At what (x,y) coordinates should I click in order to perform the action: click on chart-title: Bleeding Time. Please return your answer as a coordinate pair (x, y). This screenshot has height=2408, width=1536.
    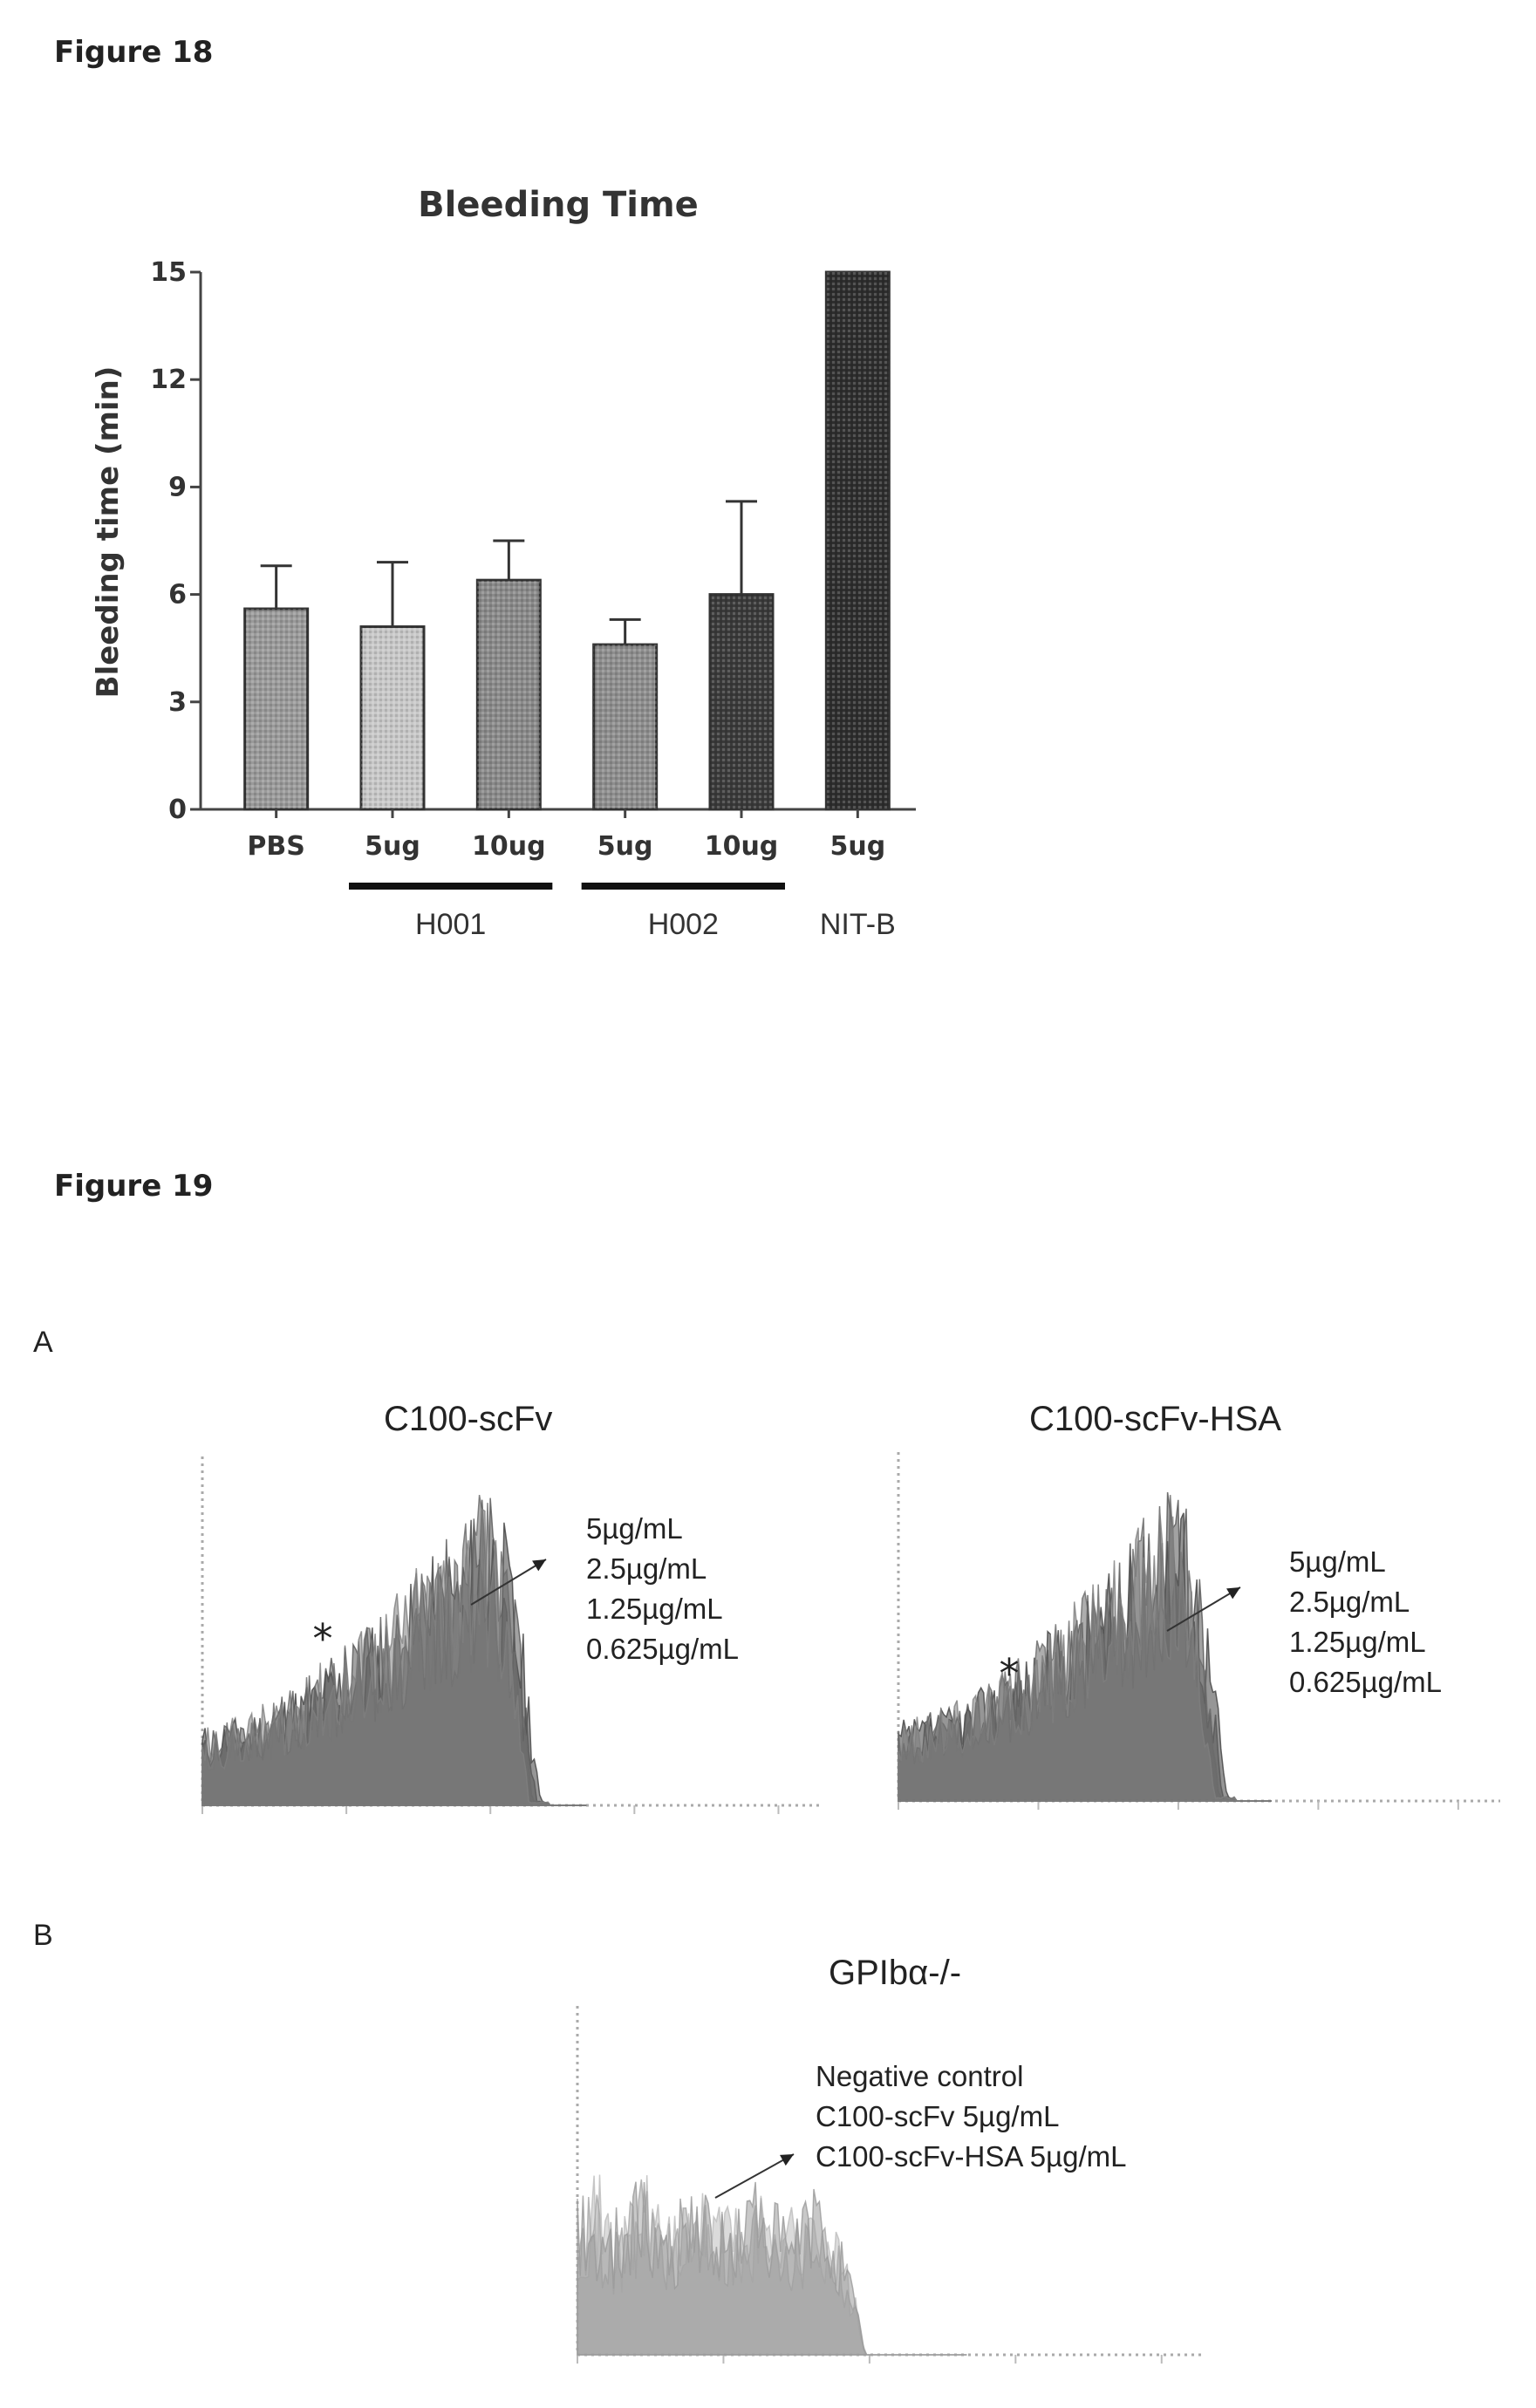
    Looking at the image, I should click on (558, 205).